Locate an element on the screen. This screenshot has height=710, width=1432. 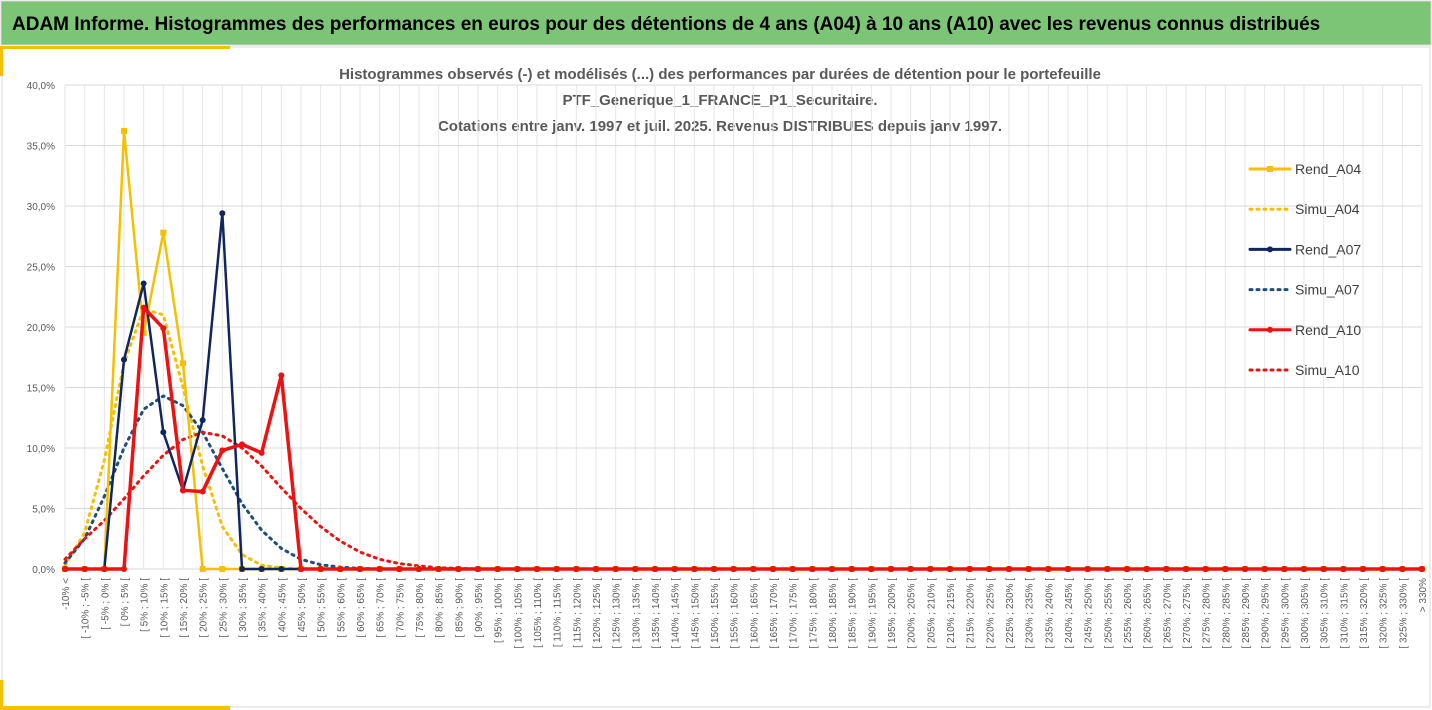
x-tick-label: [ 195% ; 200% [ is located at coordinates (892, 613).